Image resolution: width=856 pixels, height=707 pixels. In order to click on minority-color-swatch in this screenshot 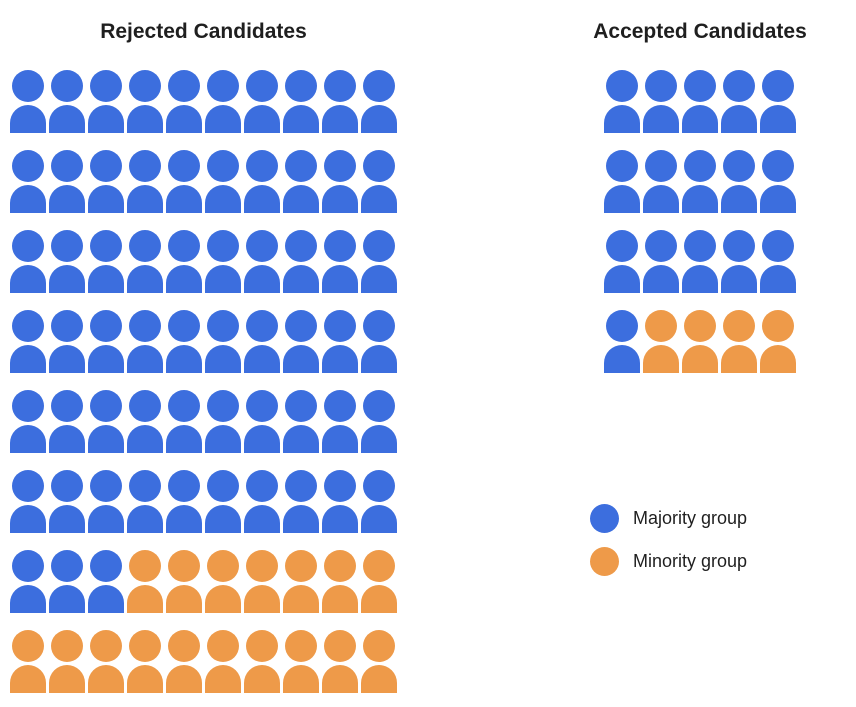, I will do `click(604, 561)`.